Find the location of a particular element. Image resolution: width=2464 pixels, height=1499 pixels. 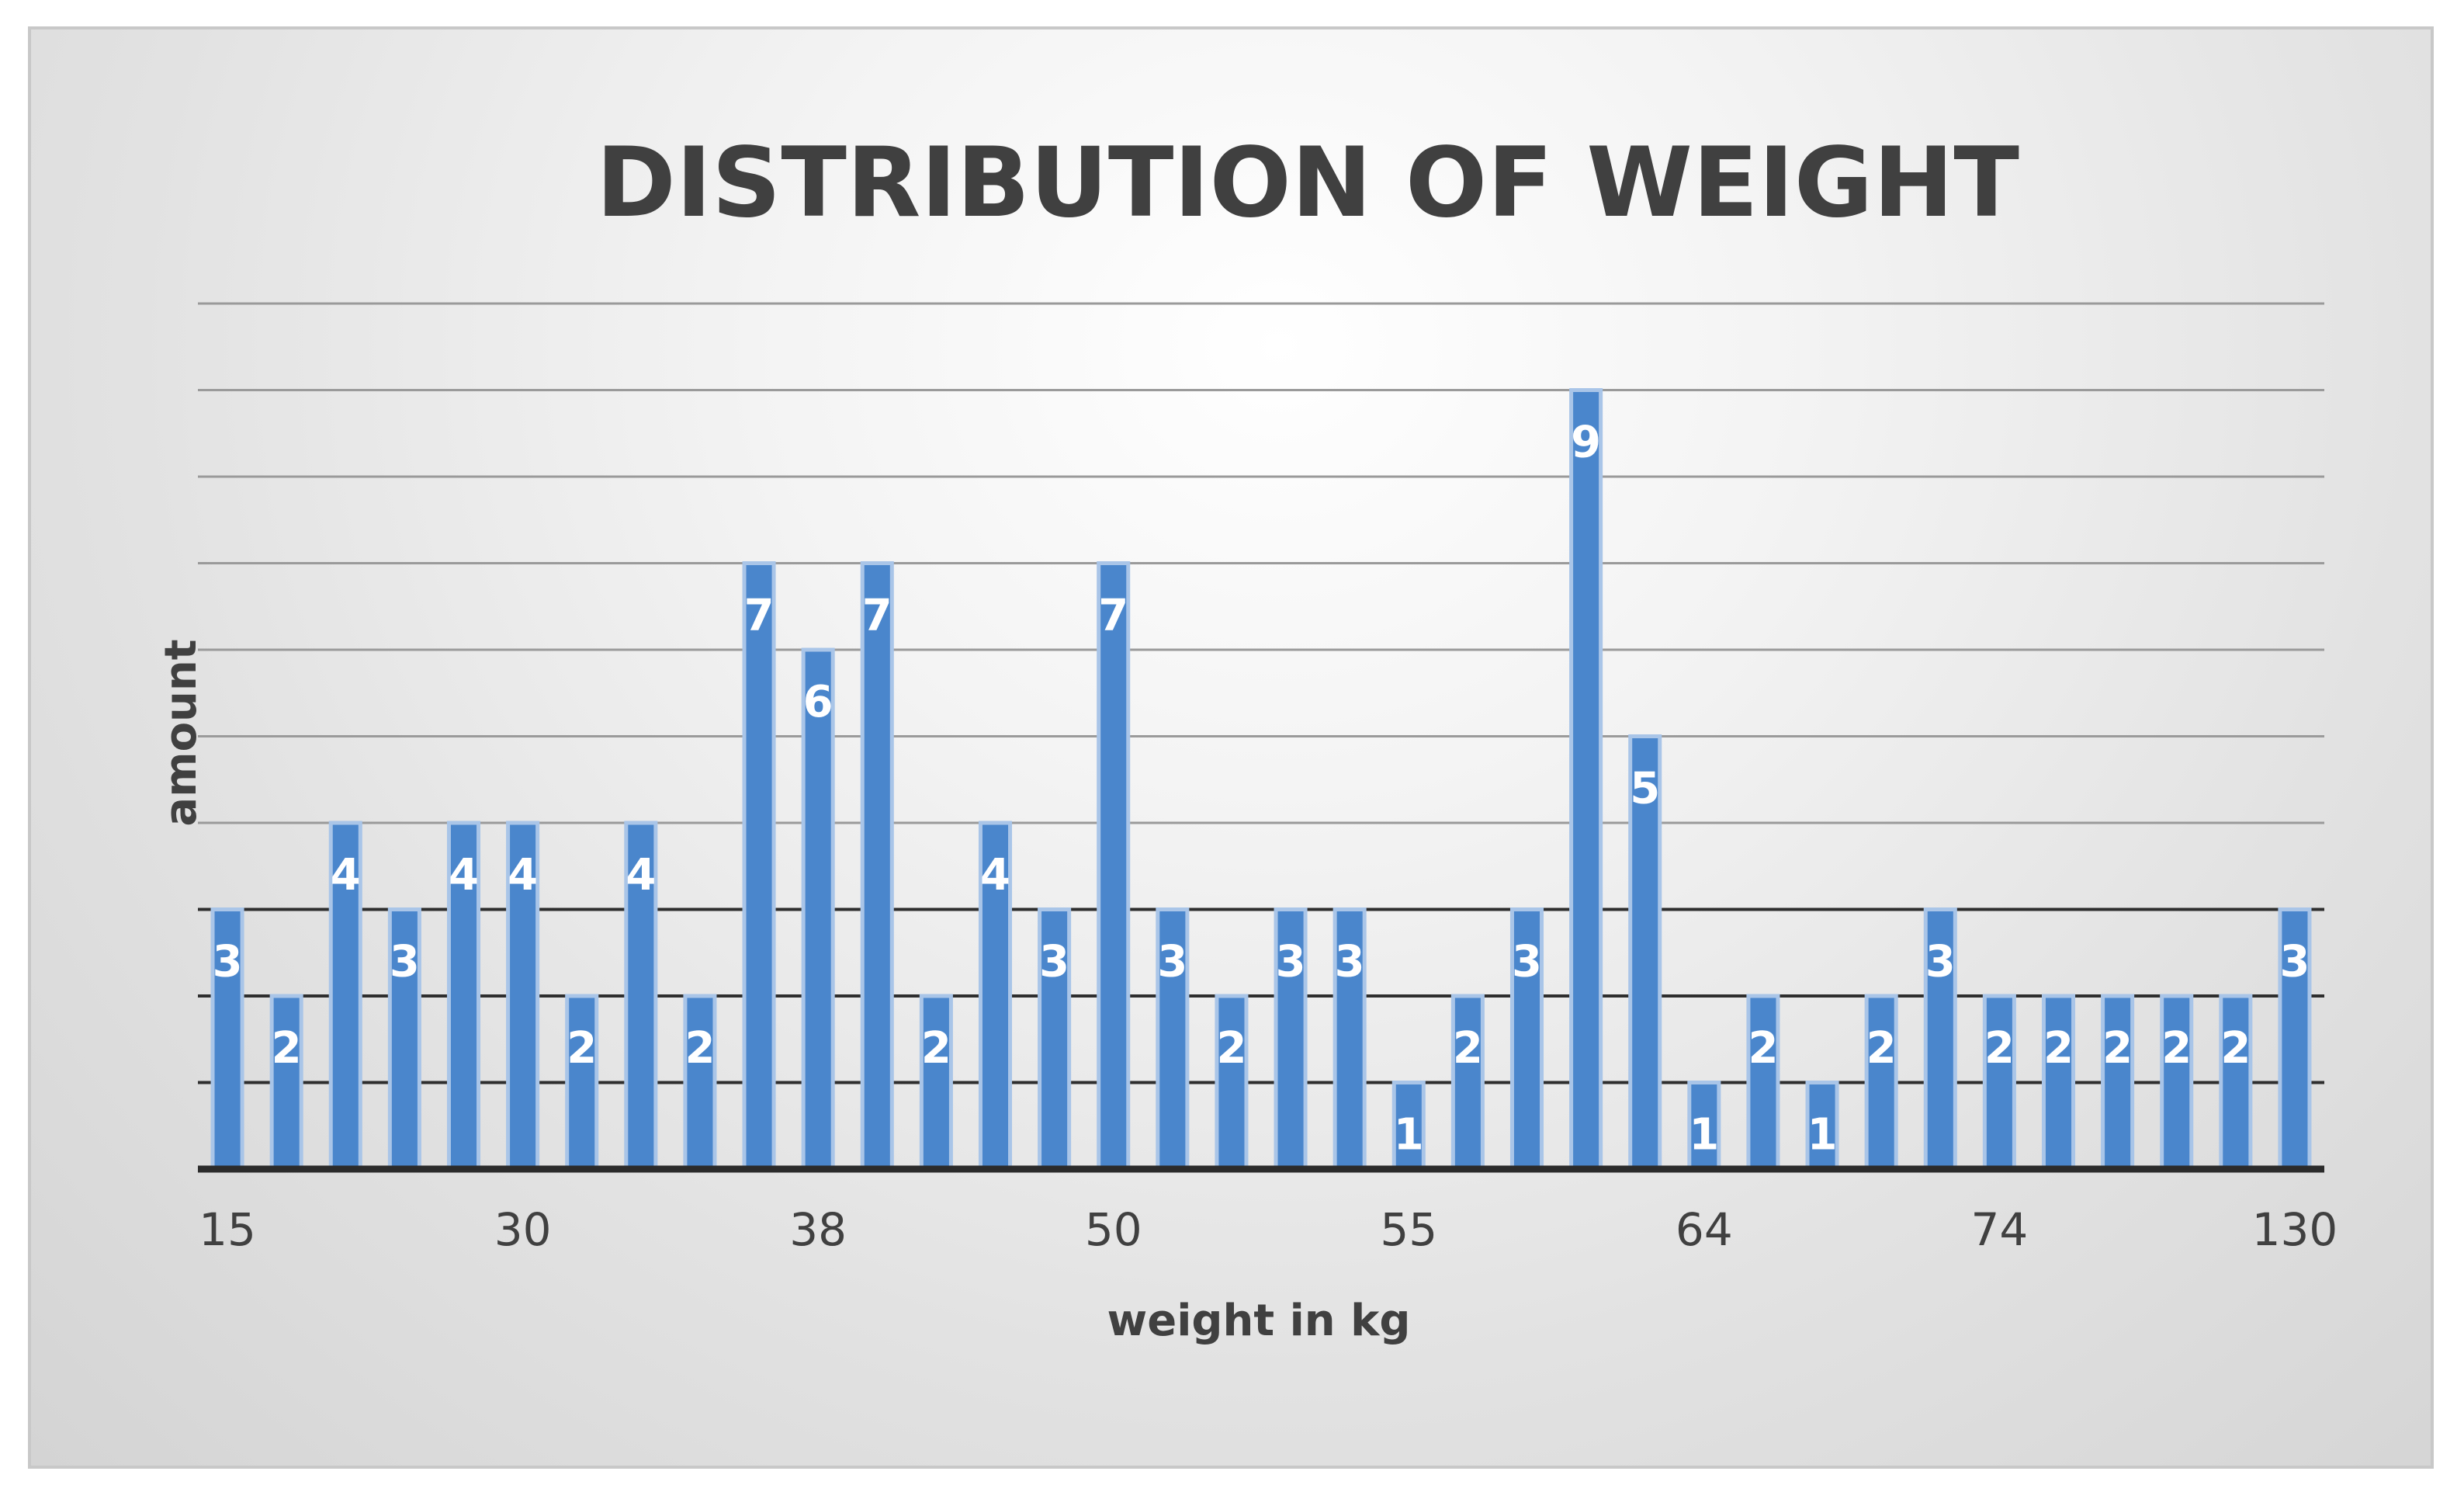

data-label: 9 is located at coordinates (1586, 443).